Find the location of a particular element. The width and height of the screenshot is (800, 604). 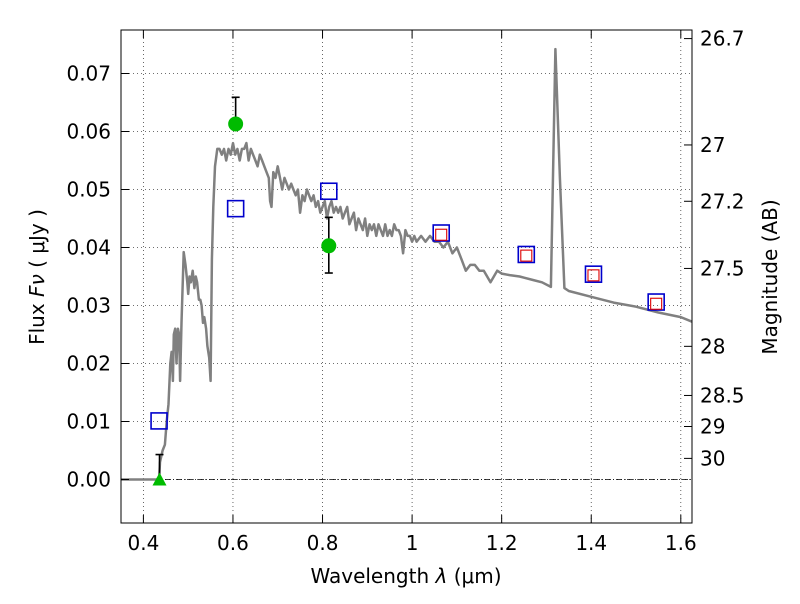

magnitude-tick-label: 28 is located at coordinates (712, 346).